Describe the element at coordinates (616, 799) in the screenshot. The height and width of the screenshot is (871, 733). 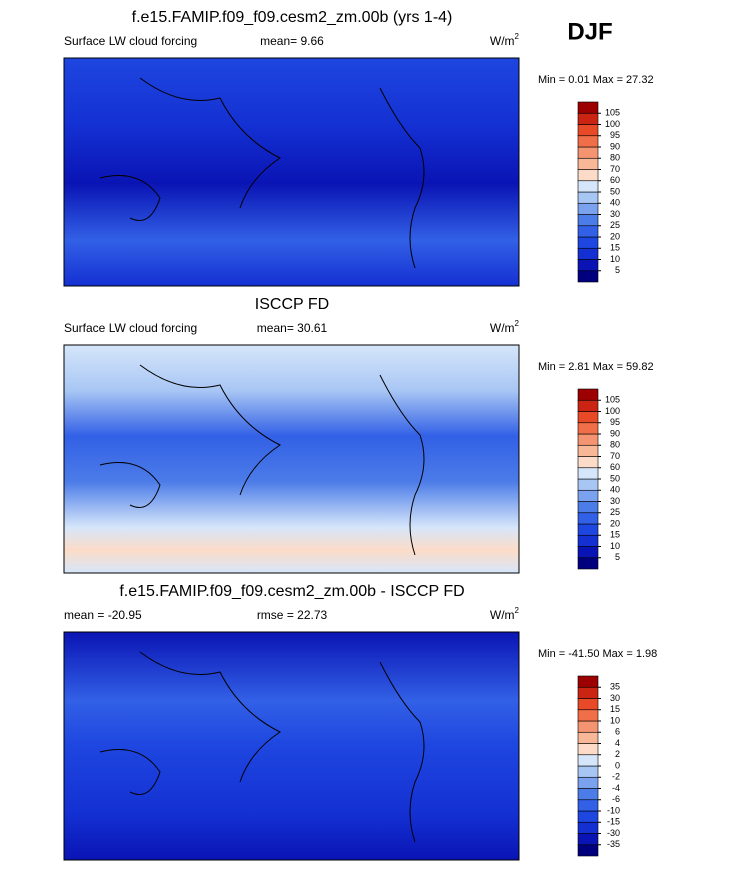
I see `colorbar-label: -6` at that location.